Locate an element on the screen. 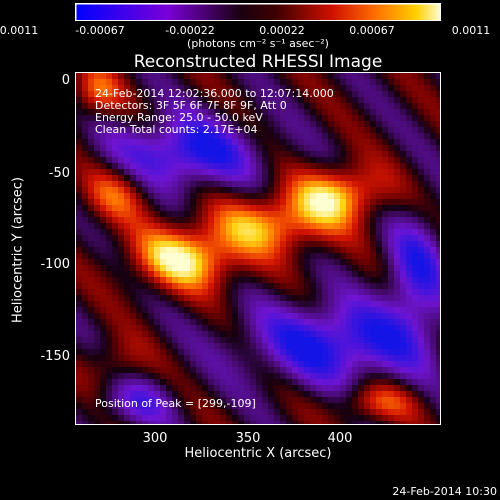 This screenshot has width=500, height=500. y-tick-label: 0 is located at coordinates (65, 80).